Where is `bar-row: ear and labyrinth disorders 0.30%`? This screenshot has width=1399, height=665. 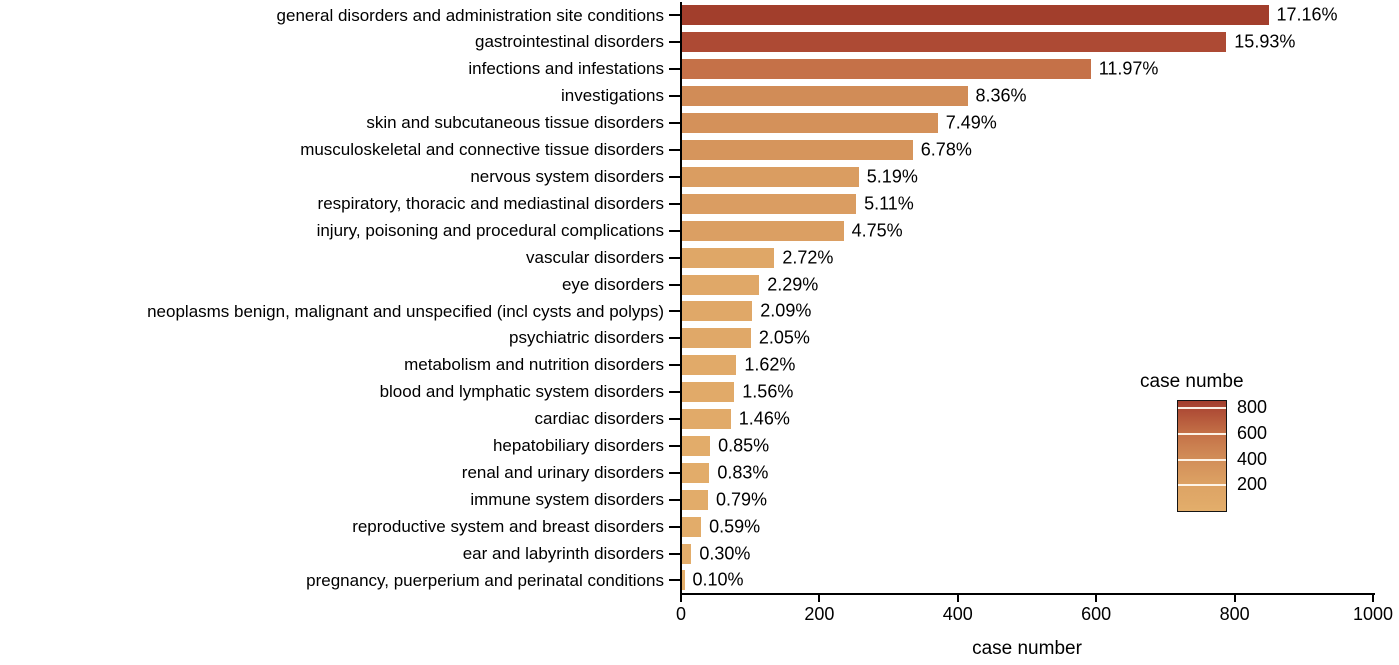 bar-row: ear and labyrinth disorders 0.30% is located at coordinates (687, 553).